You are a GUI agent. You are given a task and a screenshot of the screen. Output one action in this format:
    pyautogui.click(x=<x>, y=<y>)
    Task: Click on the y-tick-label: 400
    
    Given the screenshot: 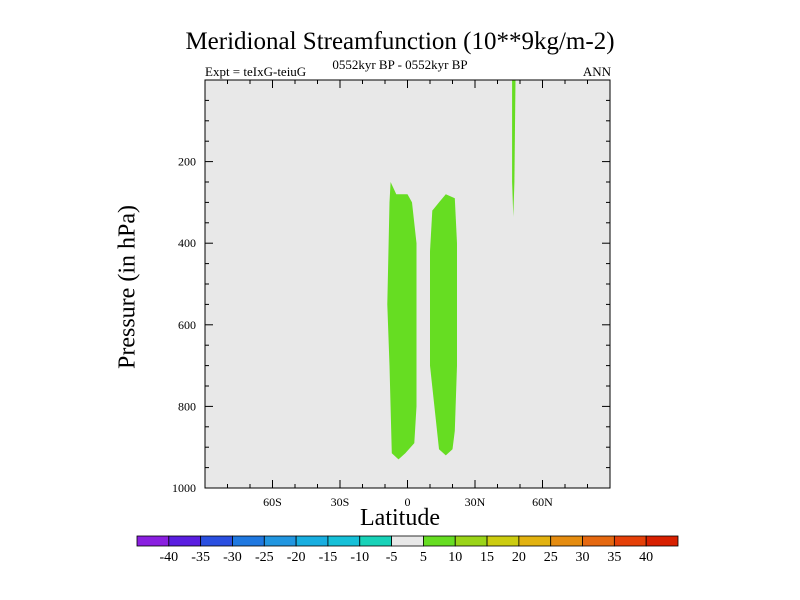 What is the action you would take?
    pyautogui.click(x=187, y=243)
    